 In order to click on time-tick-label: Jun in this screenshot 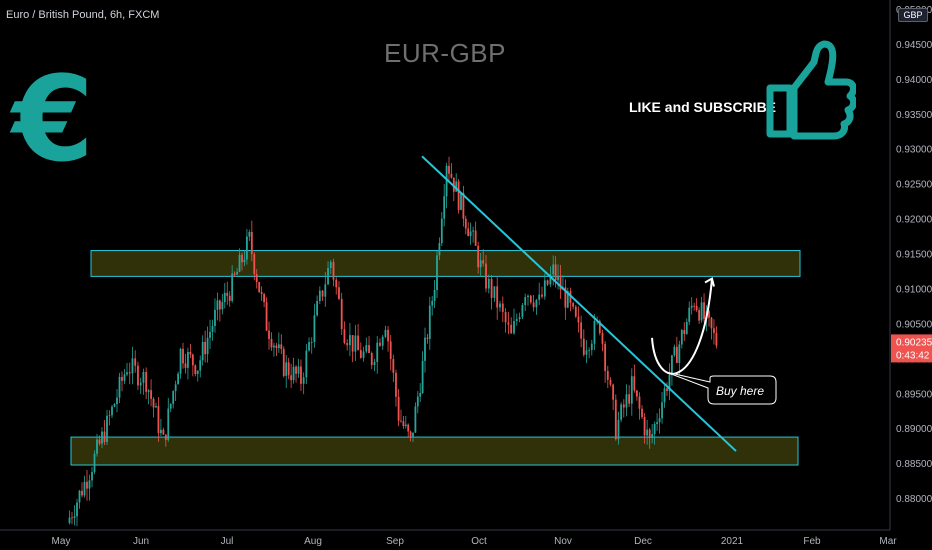, I will do `click(141, 541)`.